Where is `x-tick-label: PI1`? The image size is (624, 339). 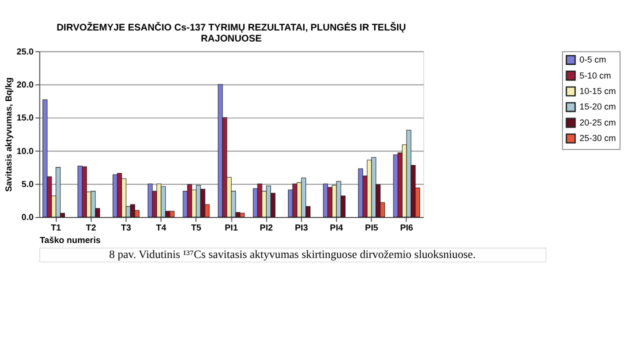
x-tick-label: PI1 is located at coordinates (231, 227).